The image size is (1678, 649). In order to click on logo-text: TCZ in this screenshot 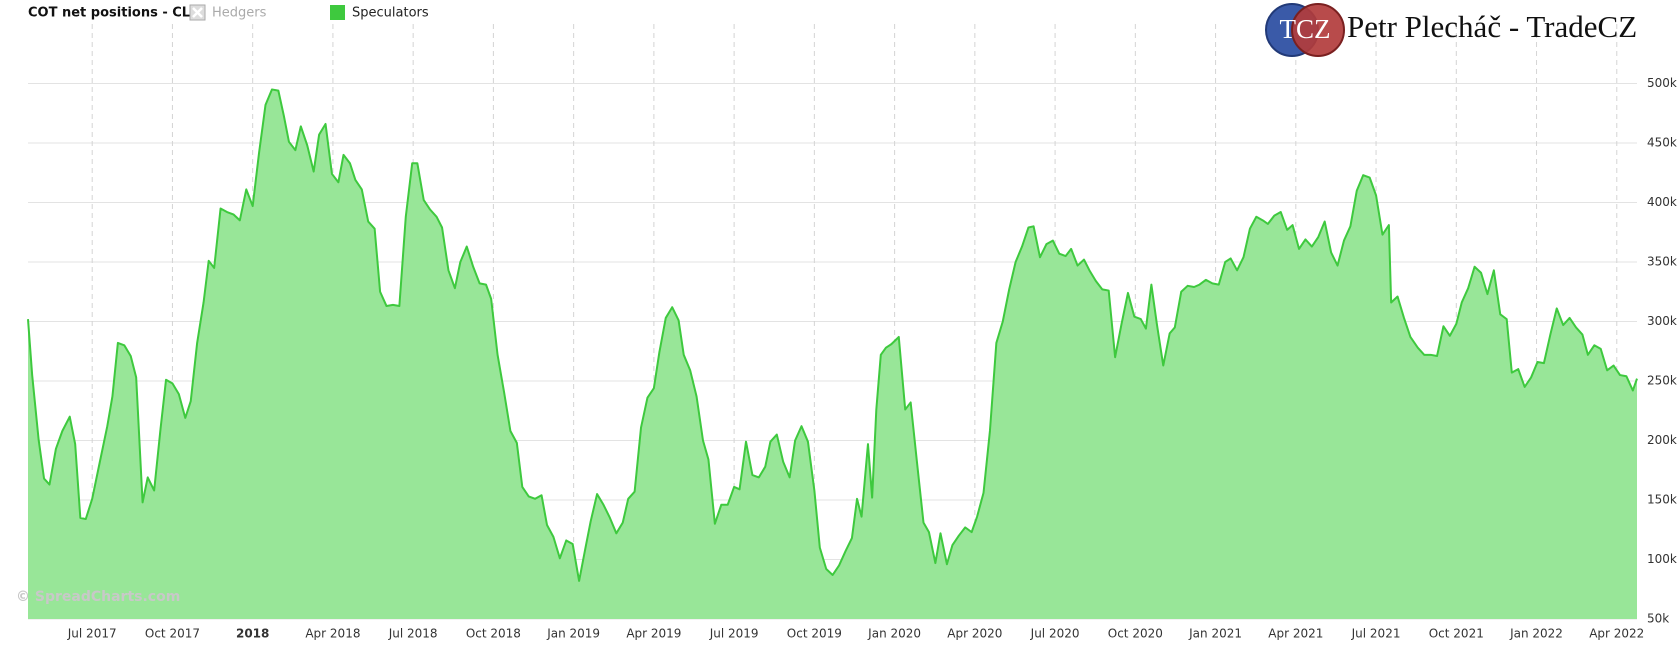, I will do `click(1305, 29)`.